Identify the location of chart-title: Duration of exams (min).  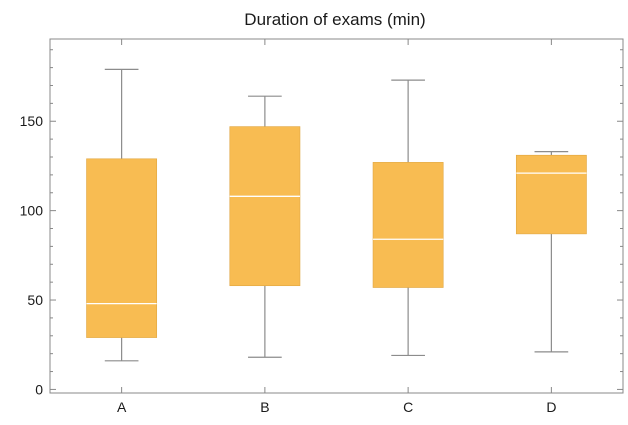
(334, 19).